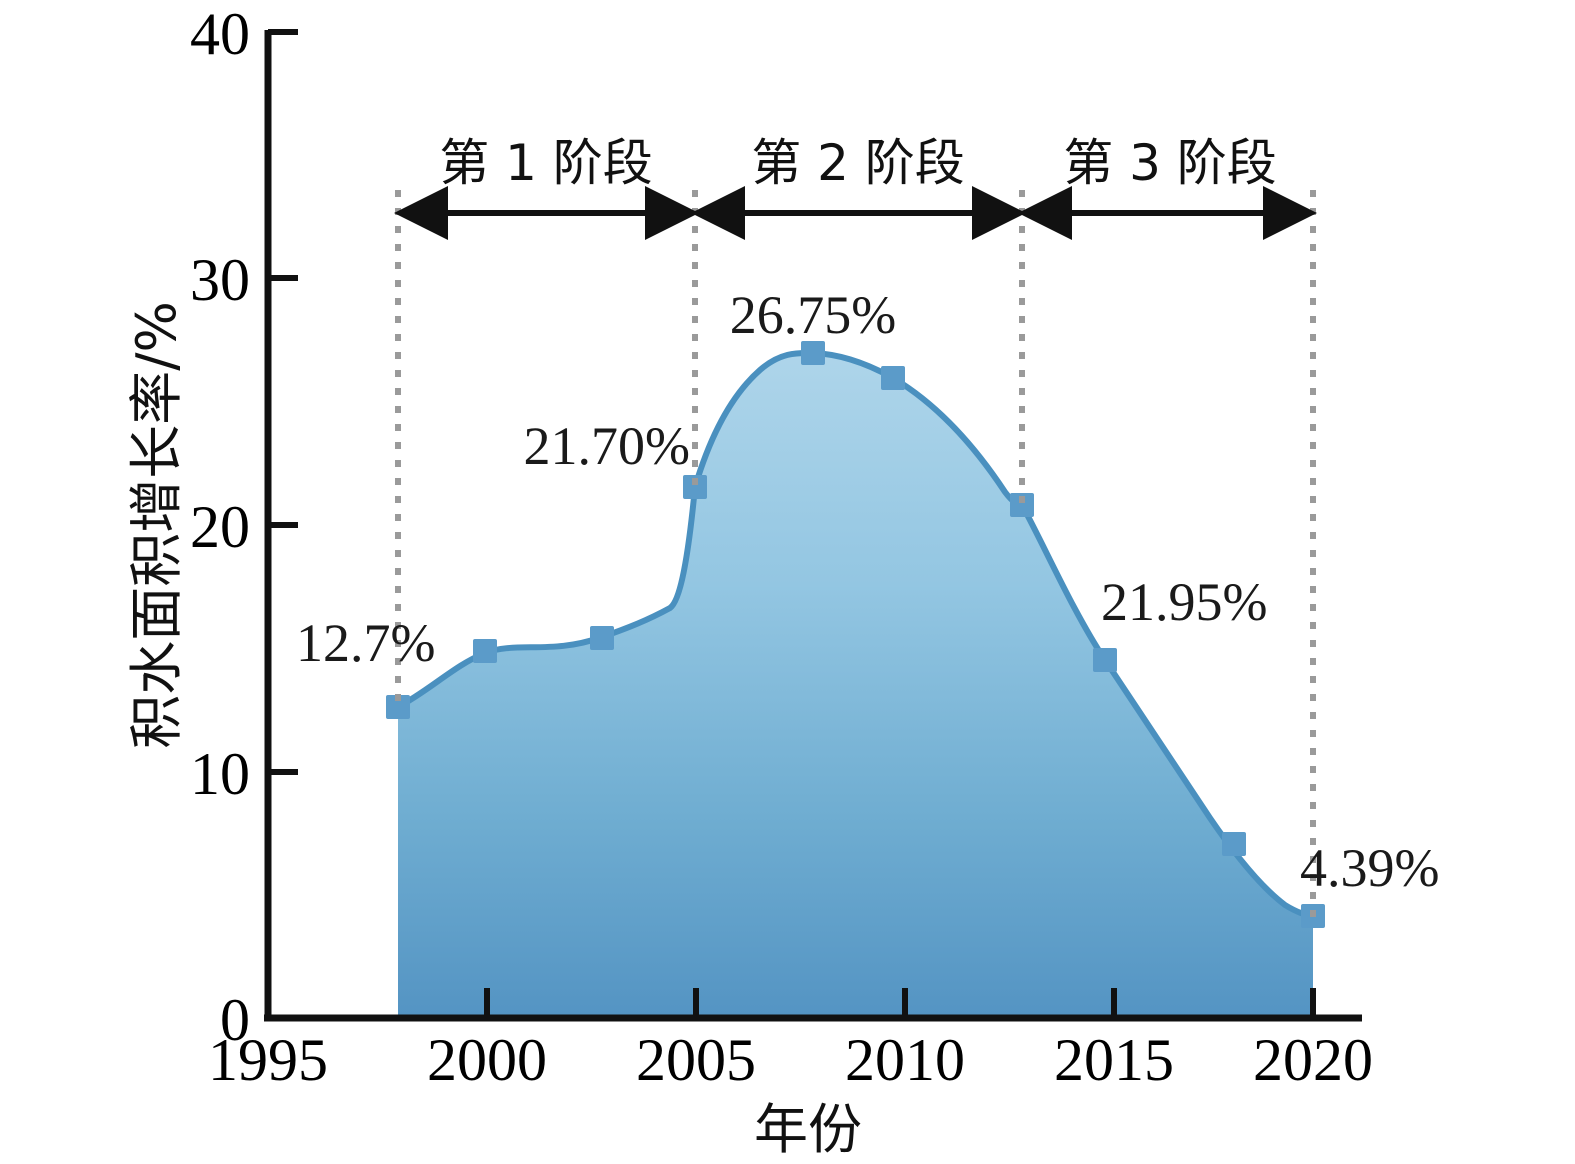 The image size is (1575, 1164). I want to click on point-annotation-2013: 21.95%, so click(1184, 602).